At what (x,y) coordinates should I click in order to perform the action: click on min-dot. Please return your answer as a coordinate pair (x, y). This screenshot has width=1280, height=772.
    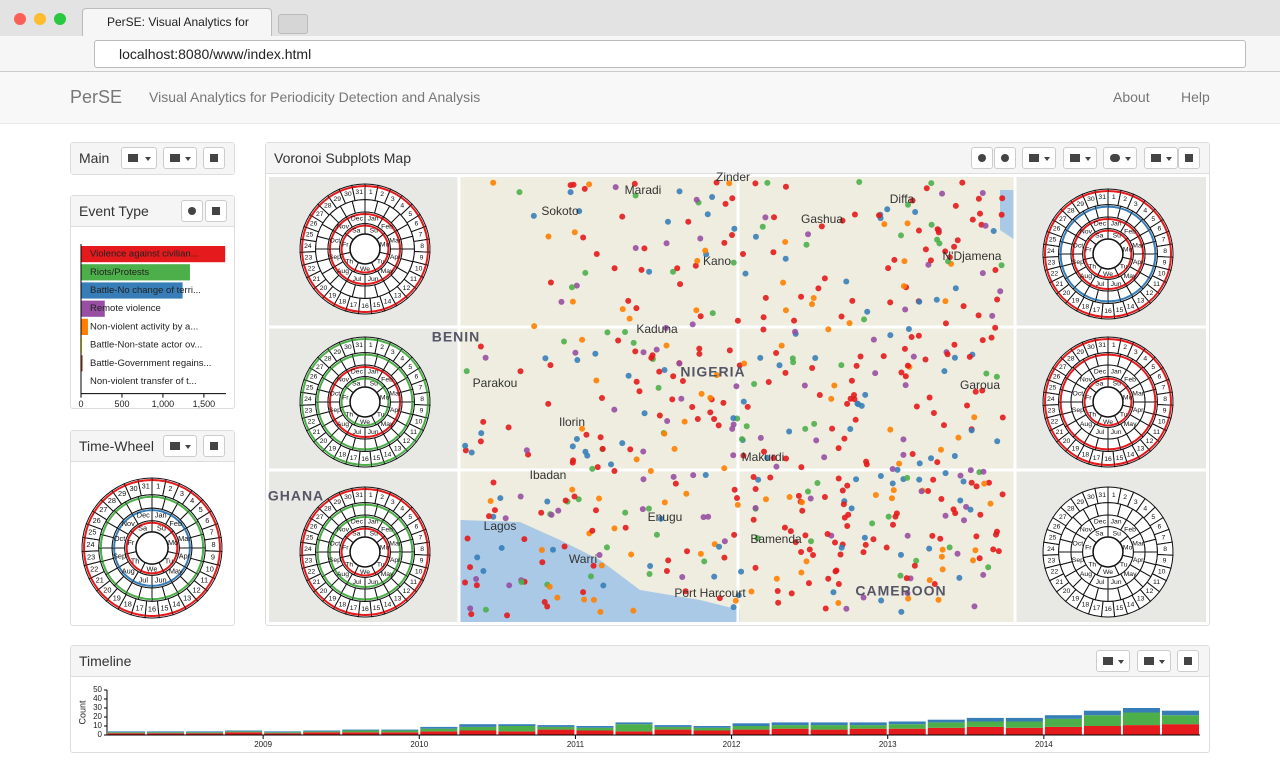
    Looking at the image, I should click on (40, 19).